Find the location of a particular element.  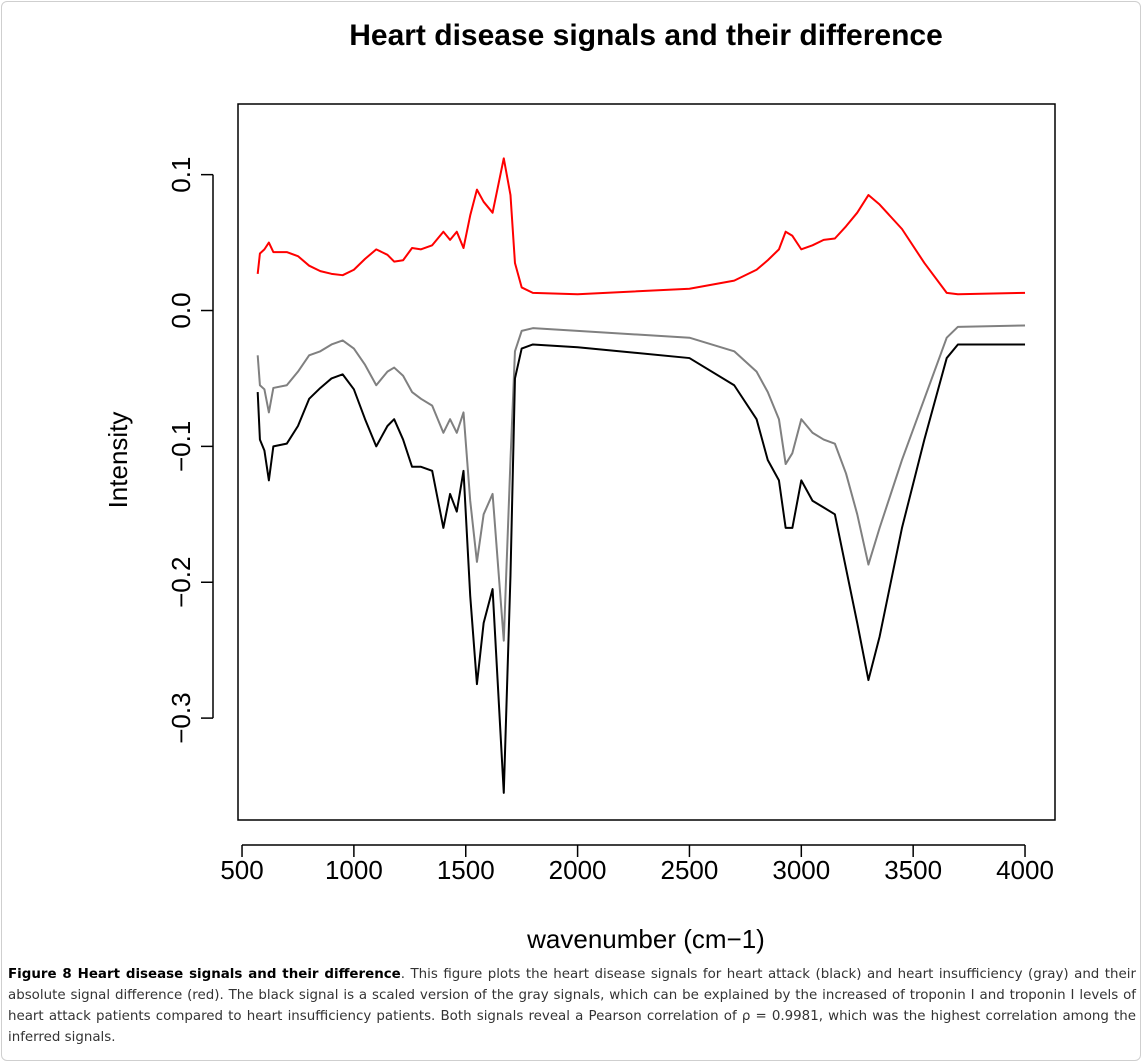

y-tick-label: 0.1 is located at coordinates (181, 175).